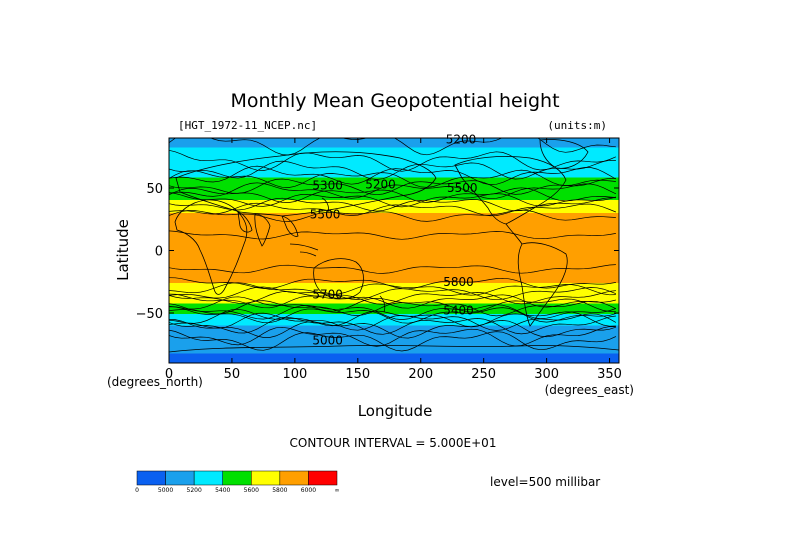  I want to click on x-tick-label: 150, so click(357, 374).